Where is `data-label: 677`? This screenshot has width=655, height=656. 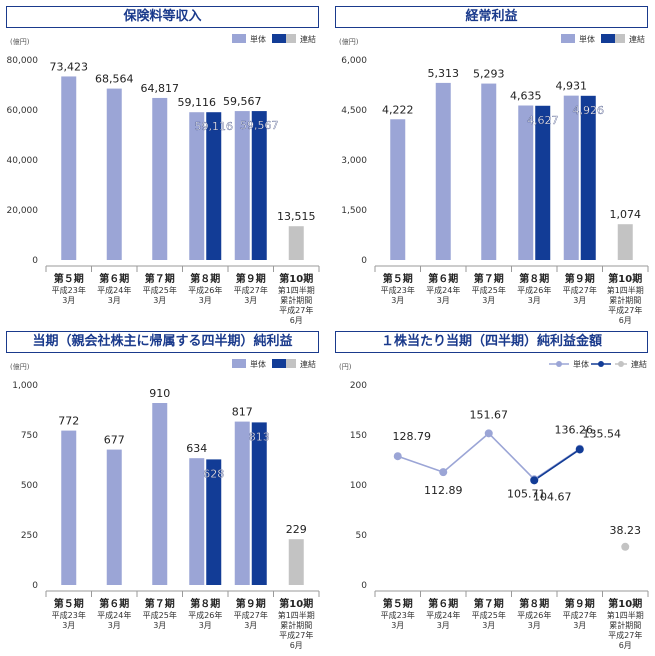
data-label: 677 is located at coordinates (114, 440).